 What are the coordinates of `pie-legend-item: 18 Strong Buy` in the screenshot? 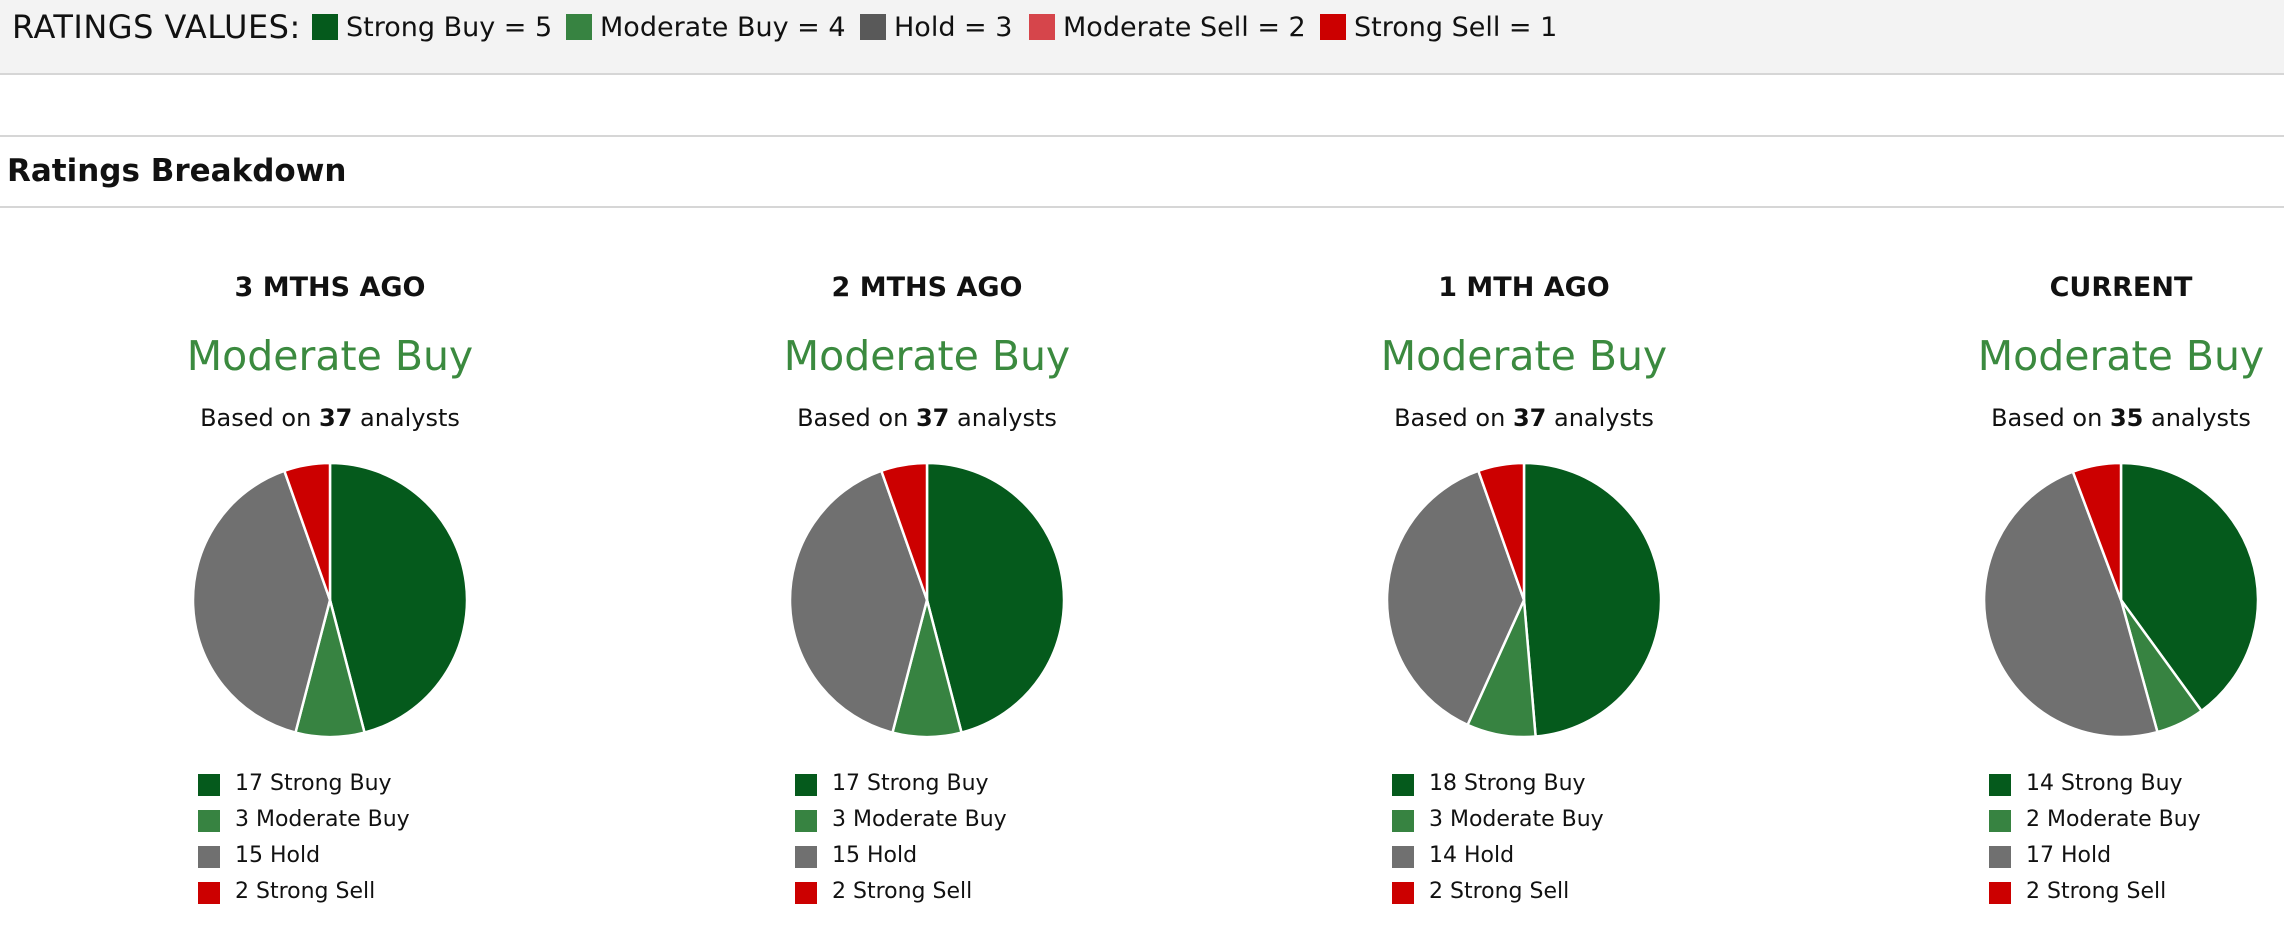 It's located at (1522, 788).